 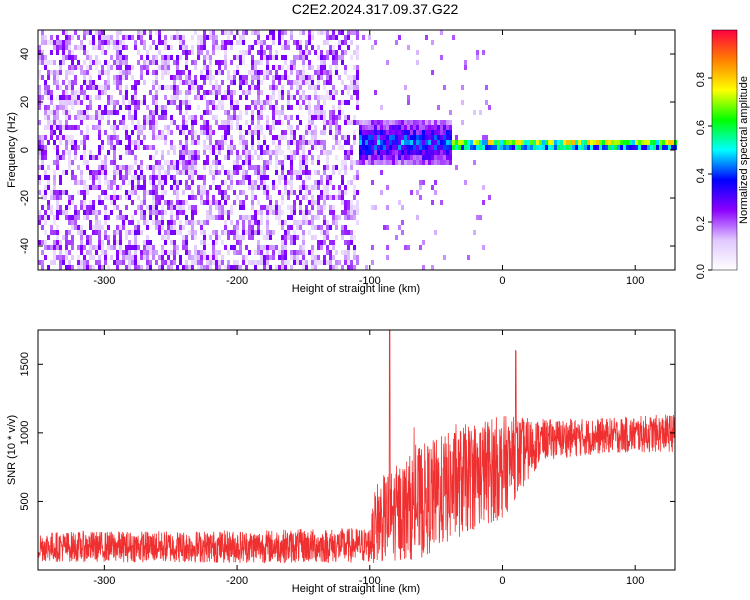 What do you see at coordinates (12, 150) in the screenshot?
I see `spectrogram-ylabel: Frequency (Hz)` at bounding box center [12, 150].